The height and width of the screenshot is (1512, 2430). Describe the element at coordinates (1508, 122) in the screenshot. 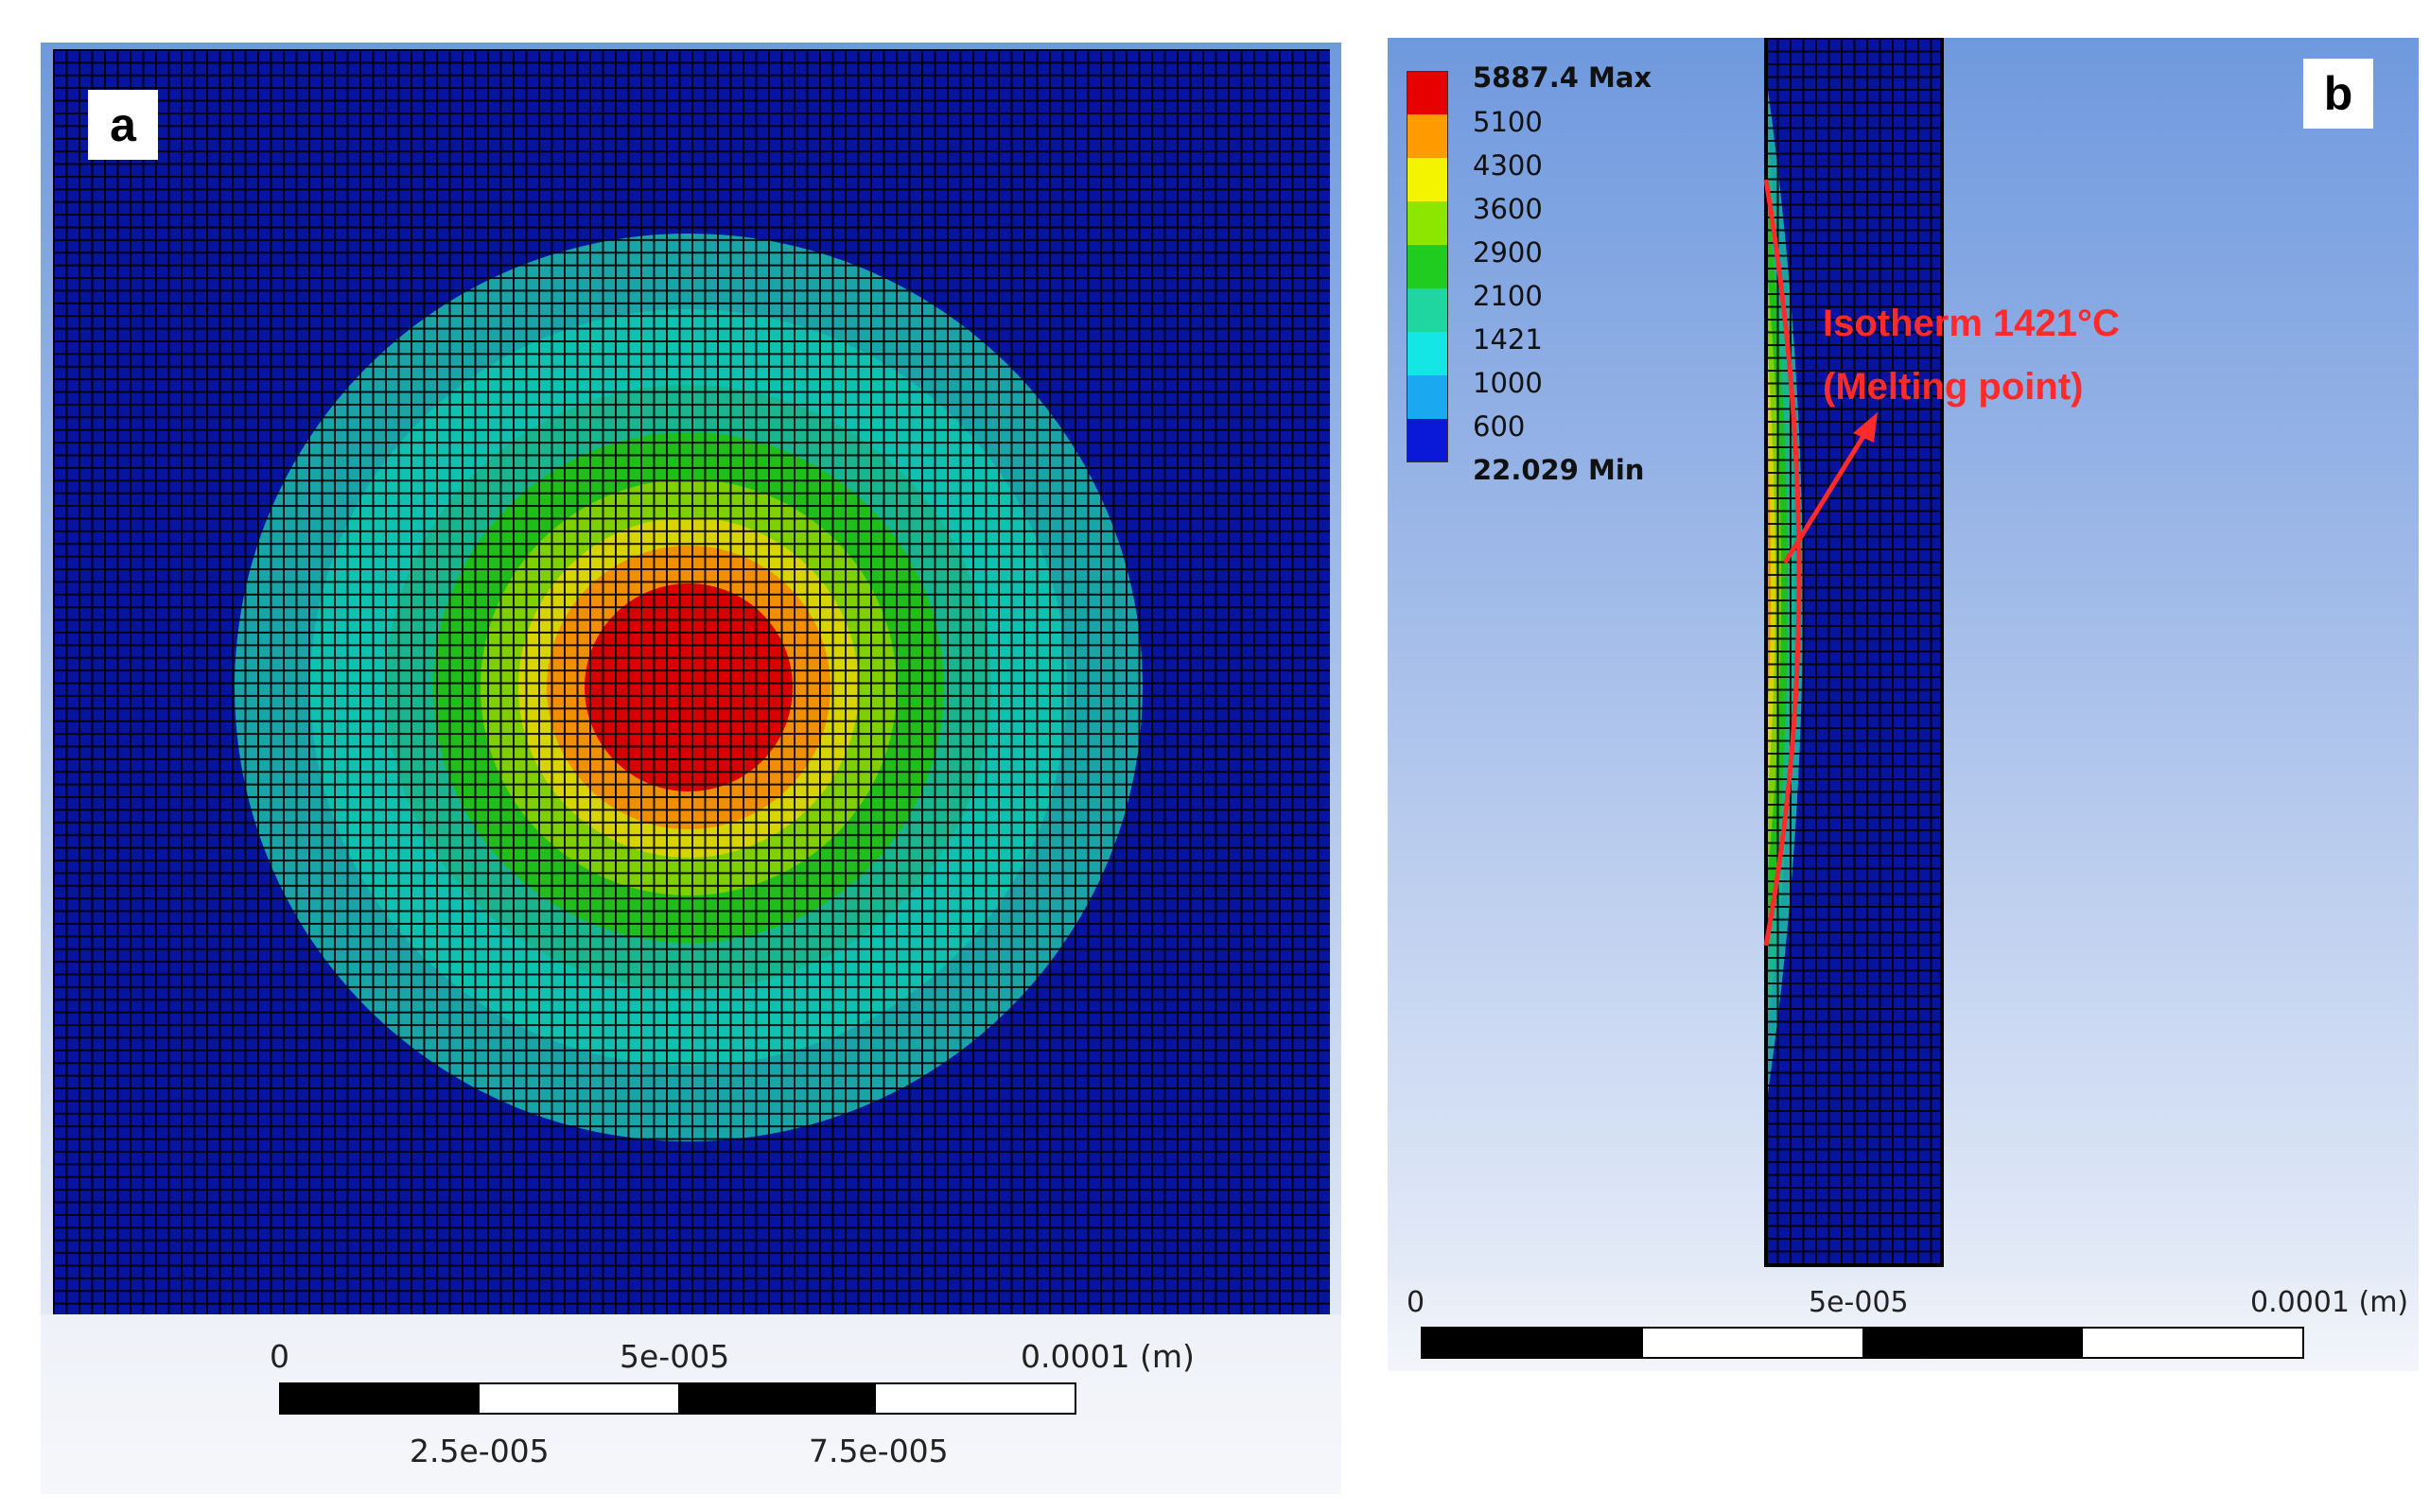

I see `legend-label-5100: 5100` at that location.